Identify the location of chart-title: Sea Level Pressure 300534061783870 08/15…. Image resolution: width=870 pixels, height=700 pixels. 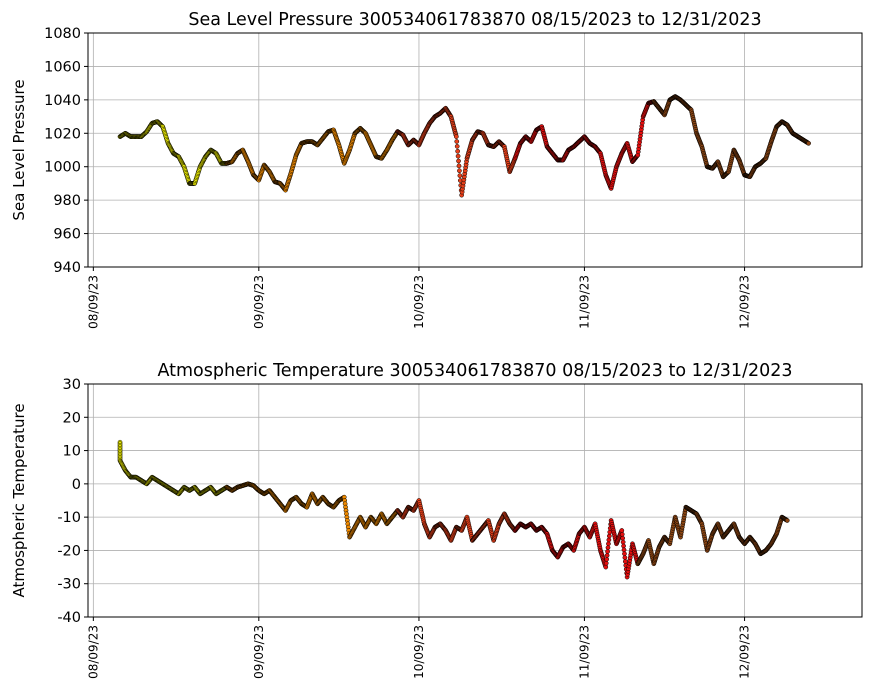
(474, 20).